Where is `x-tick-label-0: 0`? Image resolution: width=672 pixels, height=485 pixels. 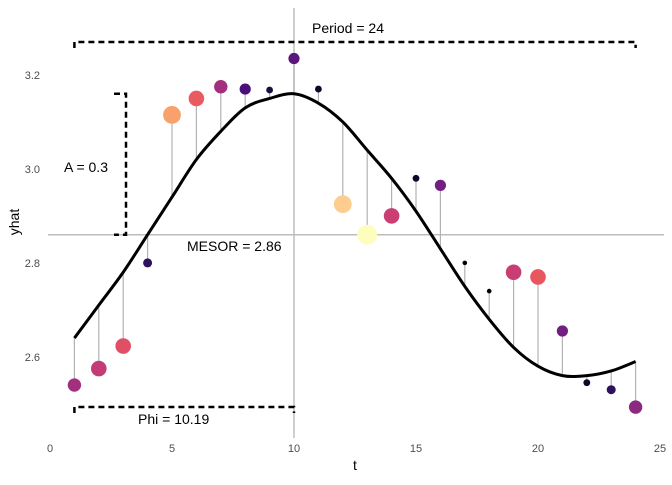 x-tick-label-0: 0 is located at coordinates (50, 449).